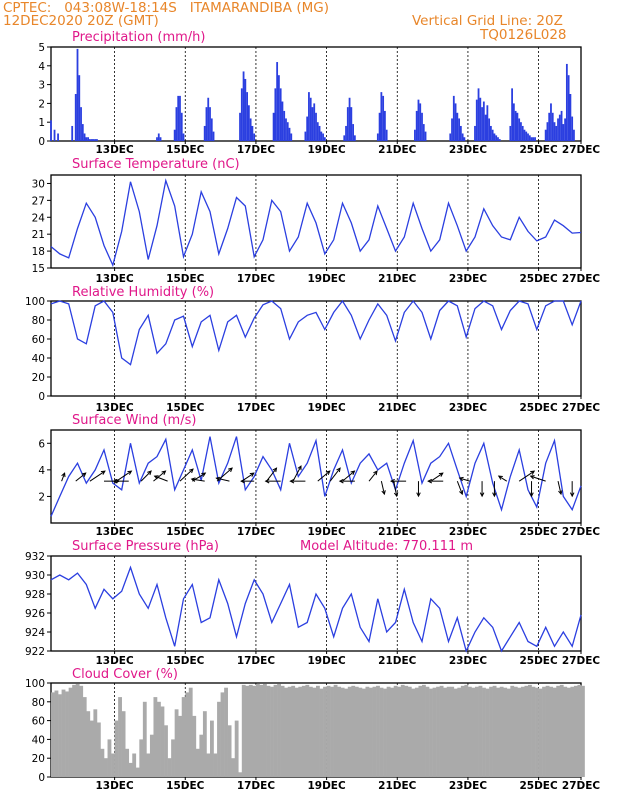 Image resolution: width=618 pixels, height=800 pixels. I want to click on x-tick-label: 19DEC, so click(326, 786).